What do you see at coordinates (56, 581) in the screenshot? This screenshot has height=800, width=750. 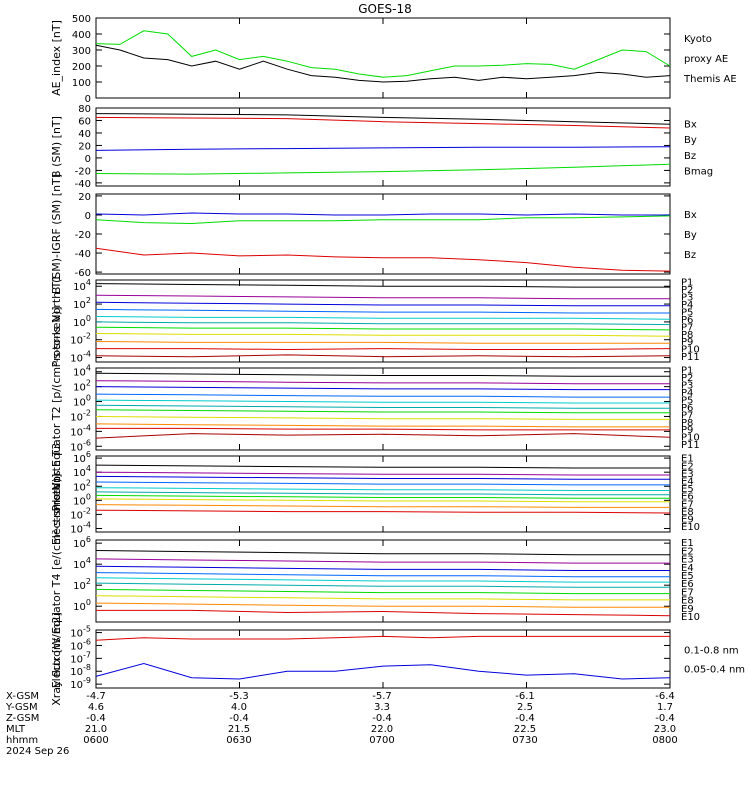 I see `y-axis-label-6: Electrons Equator T4 [e/(cm²-s-sr-keV)]` at bounding box center [56, 581].